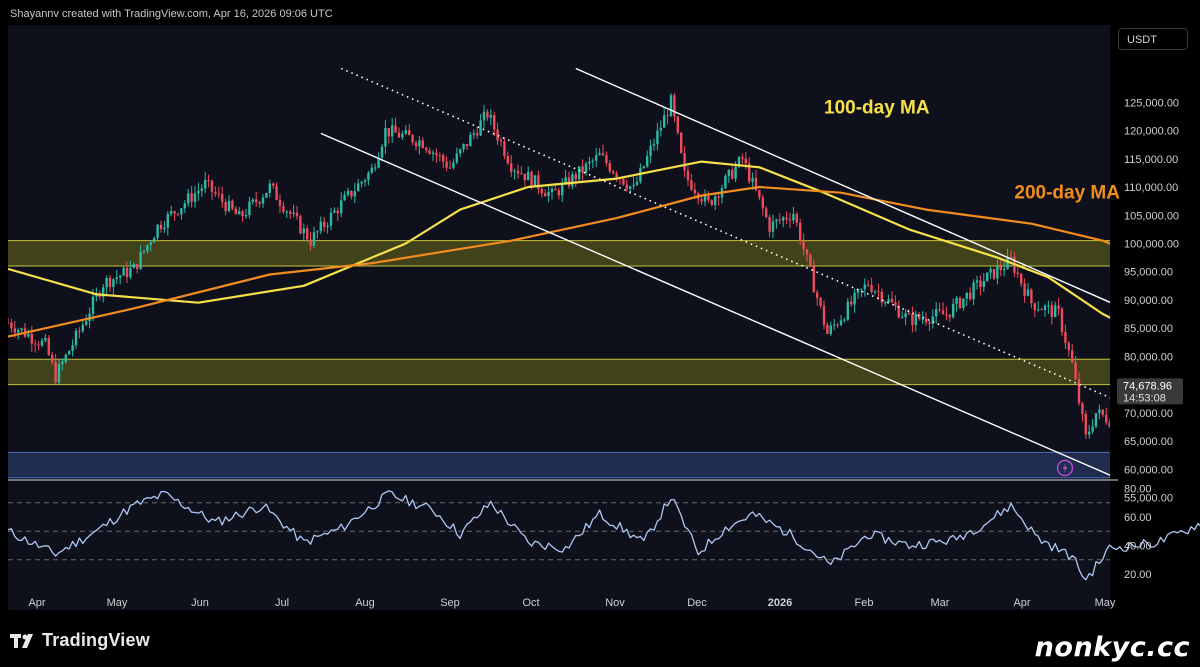  Describe the element at coordinates (1138, 490) in the screenshot. I see `rsi-tick-label: 80.00` at that location.